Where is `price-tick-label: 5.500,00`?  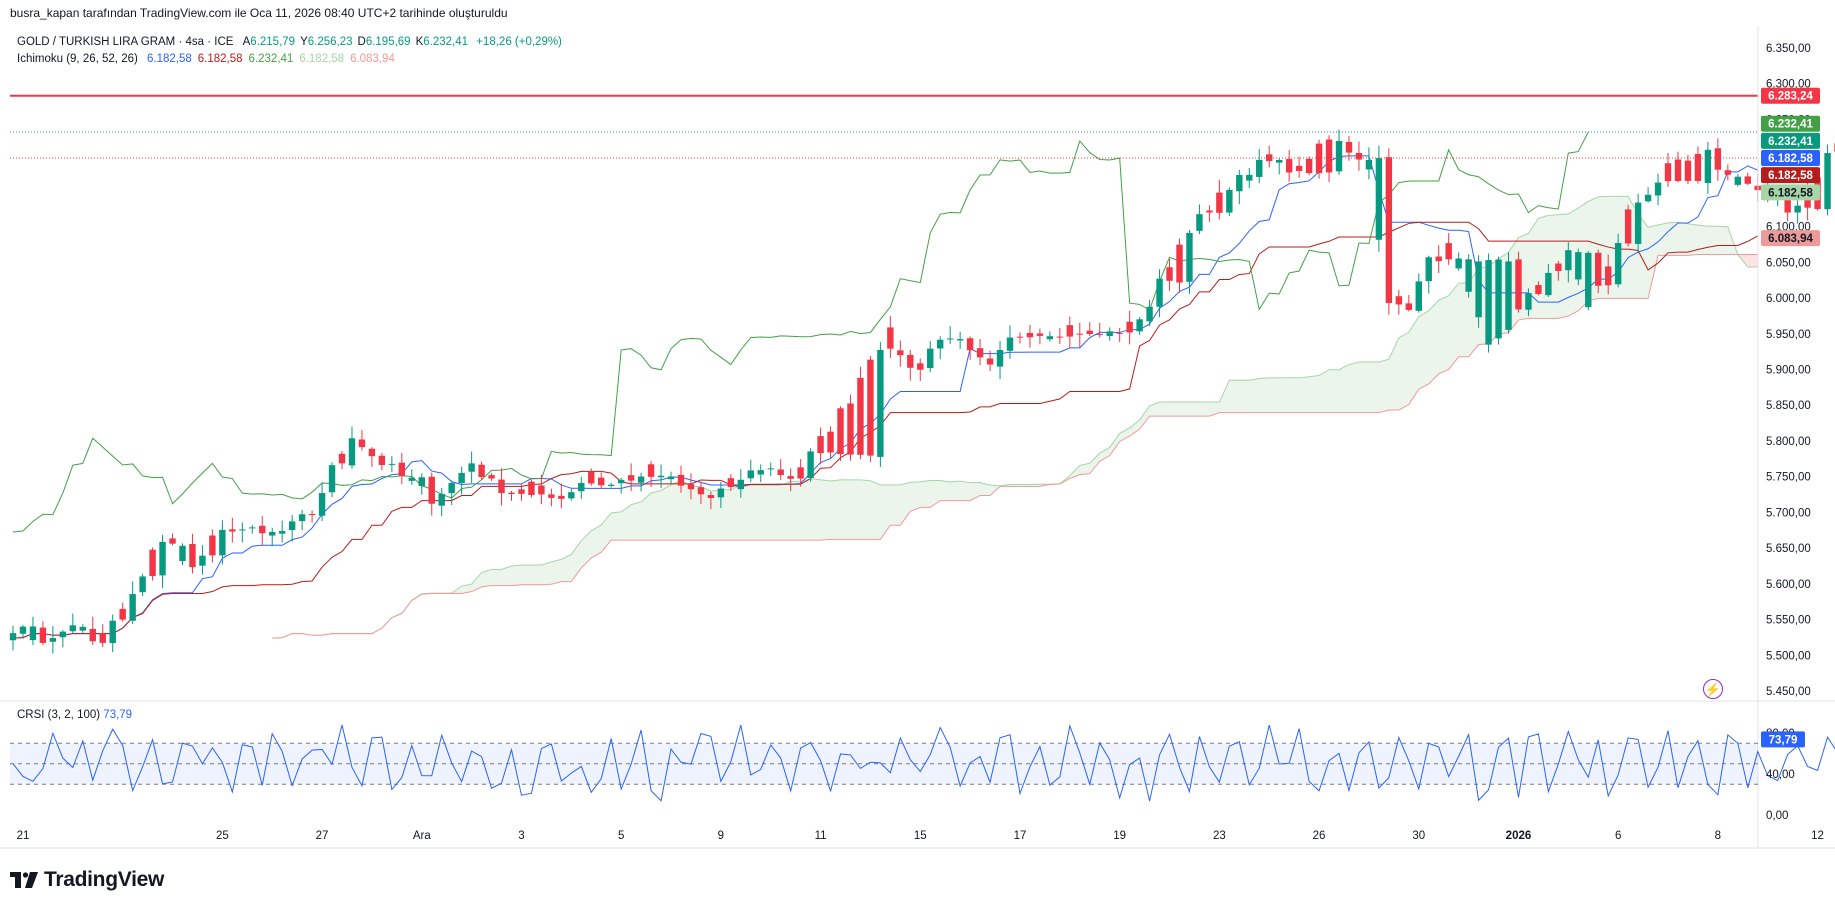 price-tick-label: 5.500,00 is located at coordinates (1788, 656).